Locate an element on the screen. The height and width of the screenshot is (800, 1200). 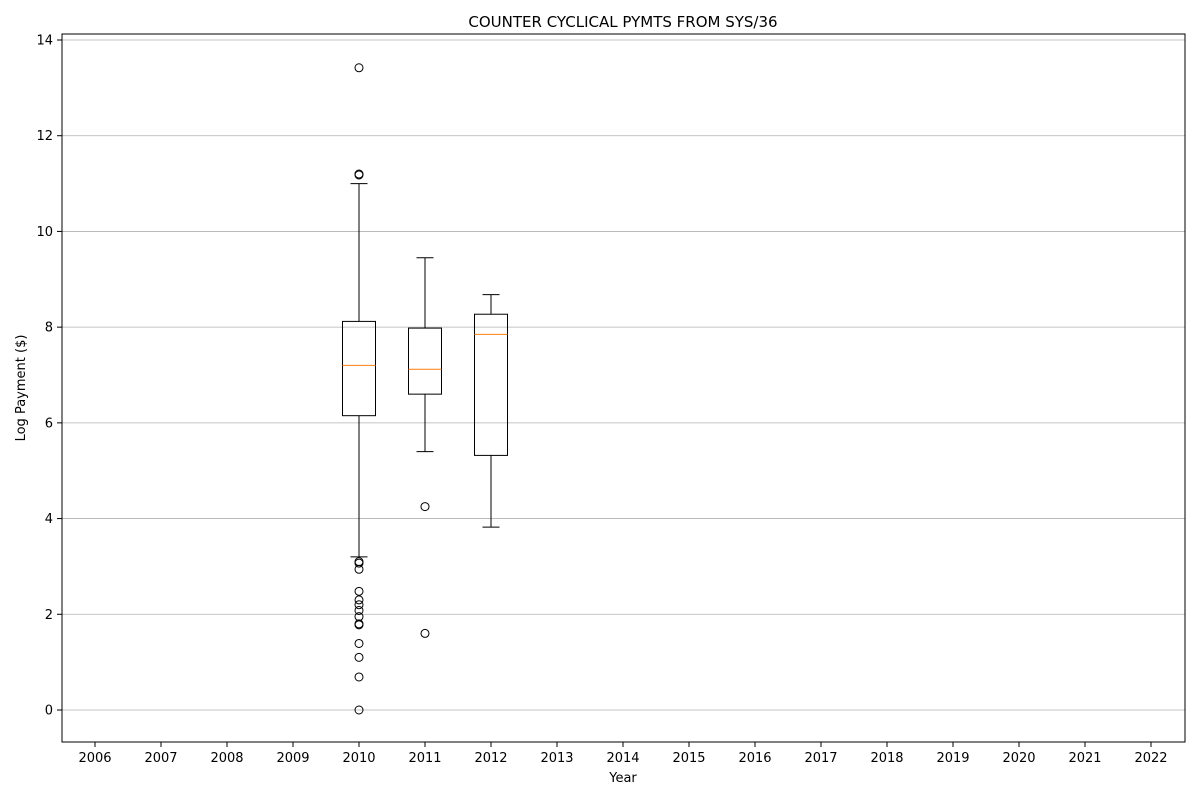
x-tick-label: 2015 is located at coordinates (688, 758).